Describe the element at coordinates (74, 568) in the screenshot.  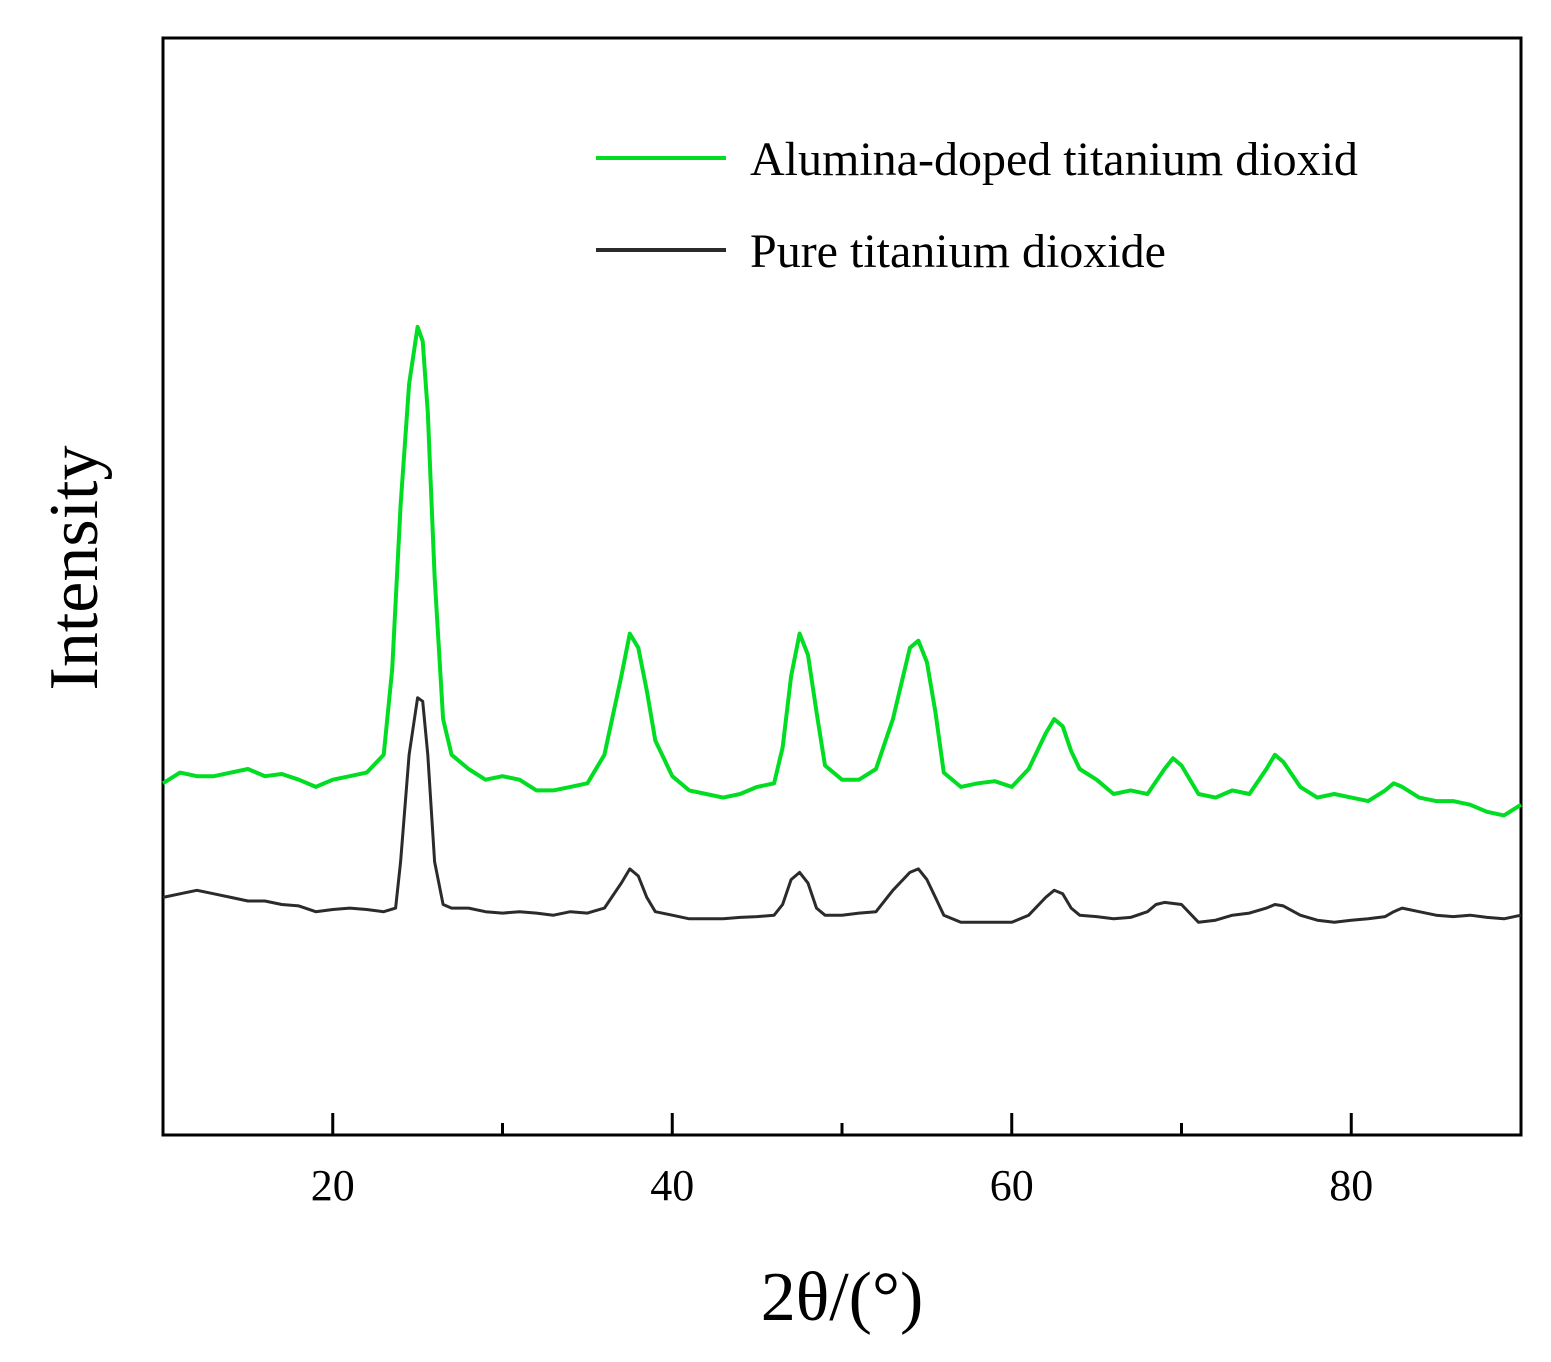
I see `y-axis-title: Intensity` at that location.